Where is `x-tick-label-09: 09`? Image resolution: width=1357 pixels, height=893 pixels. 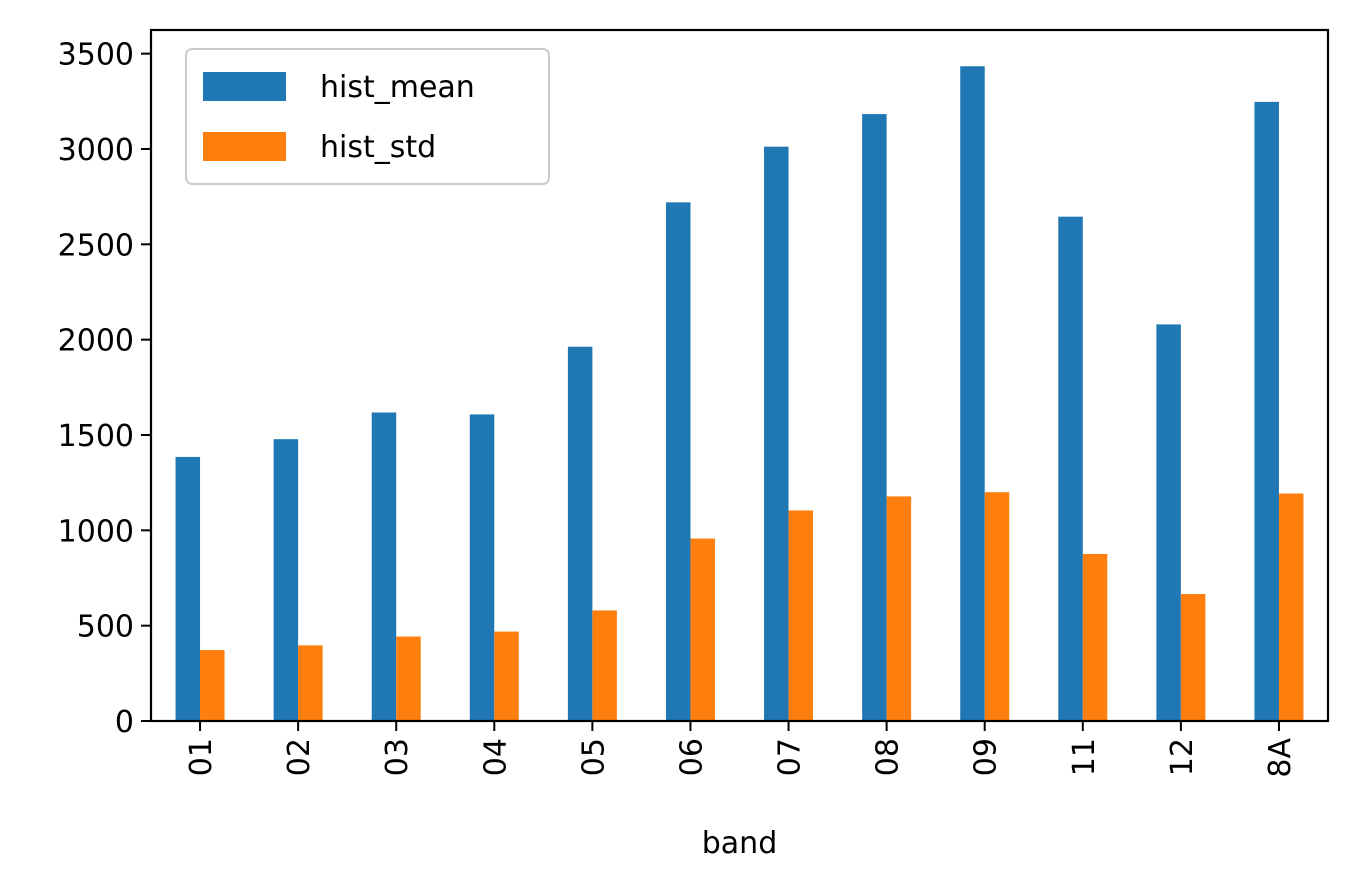
x-tick-label-09: 09 is located at coordinates (986, 757).